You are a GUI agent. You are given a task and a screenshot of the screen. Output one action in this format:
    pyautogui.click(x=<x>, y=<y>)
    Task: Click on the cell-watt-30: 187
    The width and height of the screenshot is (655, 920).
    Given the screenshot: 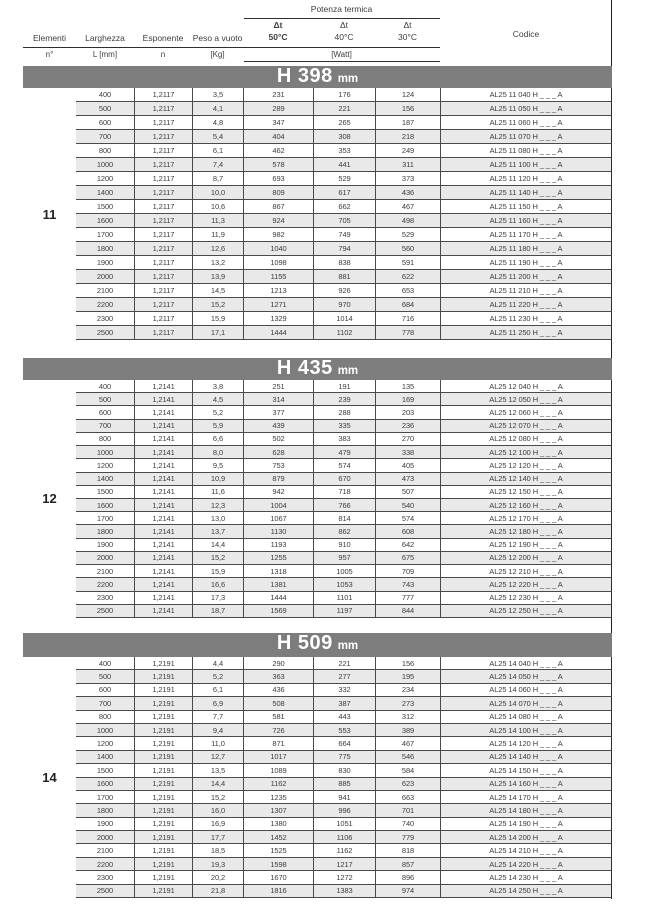 What is the action you would take?
    pyautogui.click(x=407, y=123)
    